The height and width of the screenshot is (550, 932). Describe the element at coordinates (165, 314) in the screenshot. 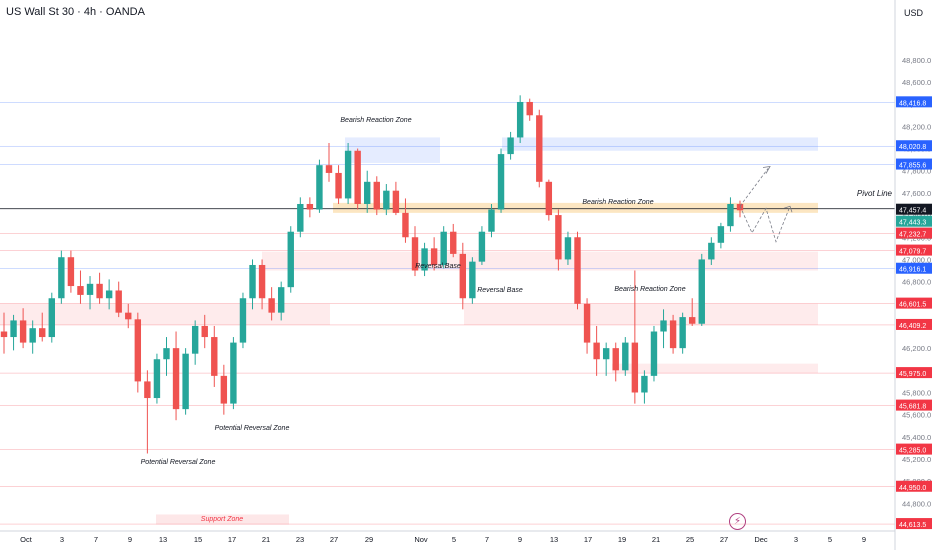

I see `reaction-zone-left` at that location.